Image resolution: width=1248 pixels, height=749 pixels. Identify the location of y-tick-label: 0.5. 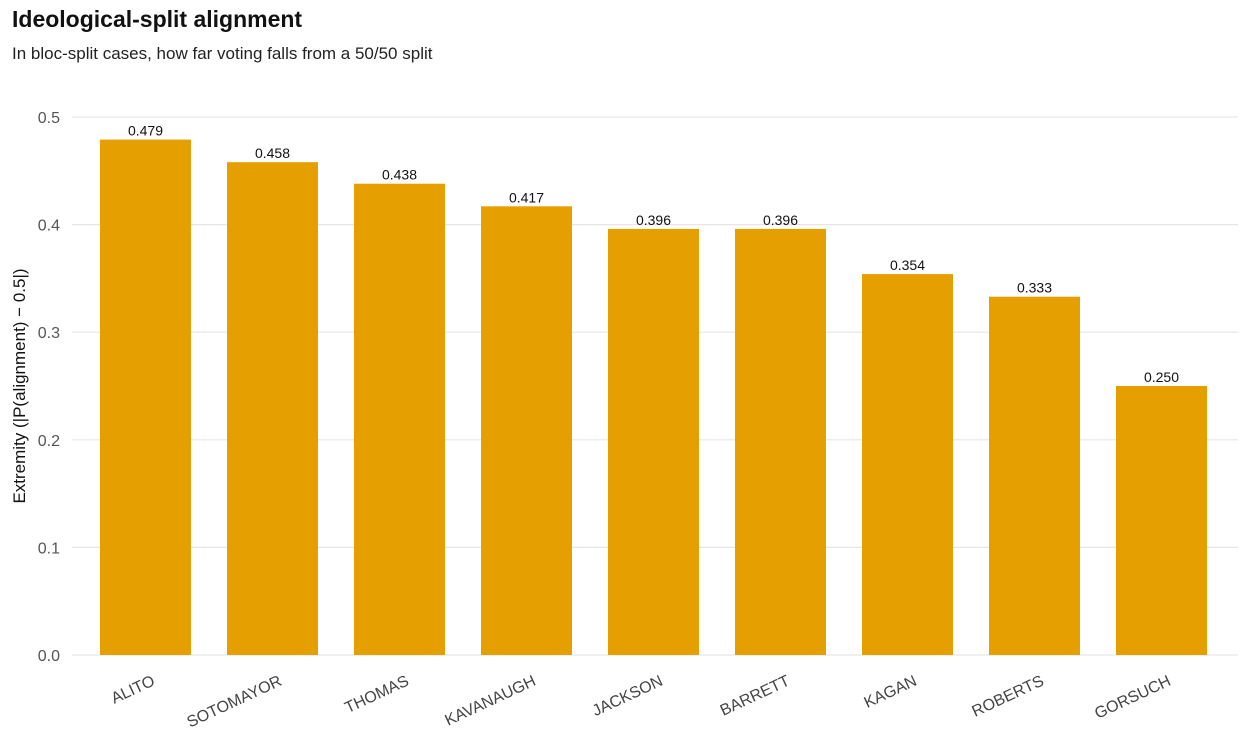
(49, 118).